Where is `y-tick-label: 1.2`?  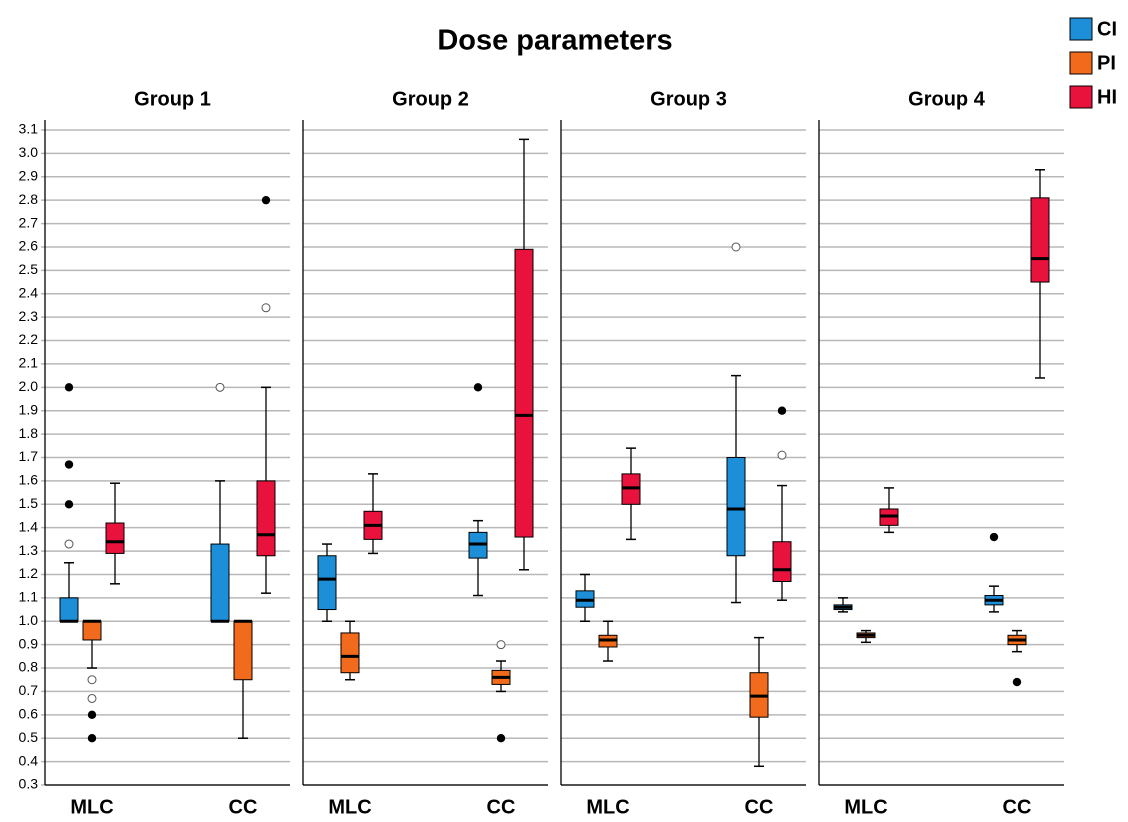 y-tick-label: 1.2 is located at coordinates (29, 573).